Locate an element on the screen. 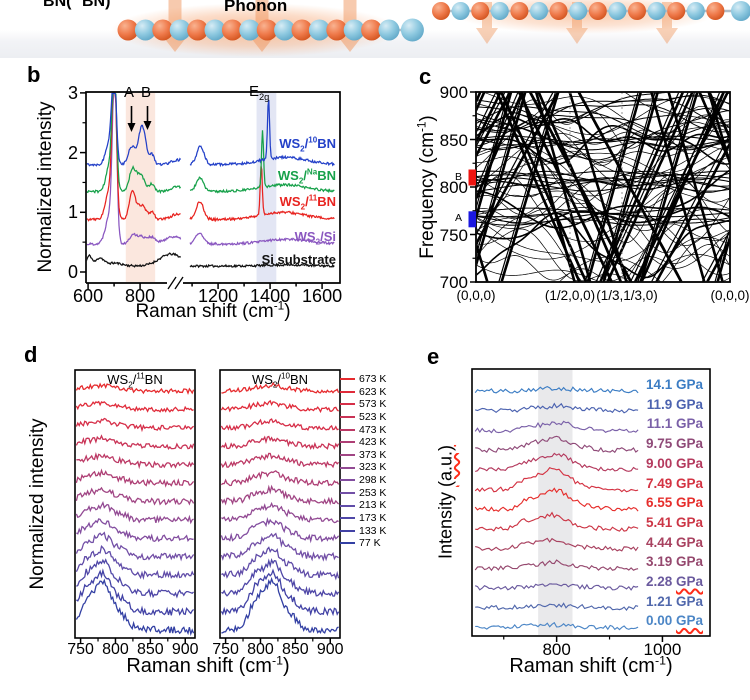 The width and height of the screenshot is (750, 700). b-x-tick: 1400 is located at coordinates (270, 296).